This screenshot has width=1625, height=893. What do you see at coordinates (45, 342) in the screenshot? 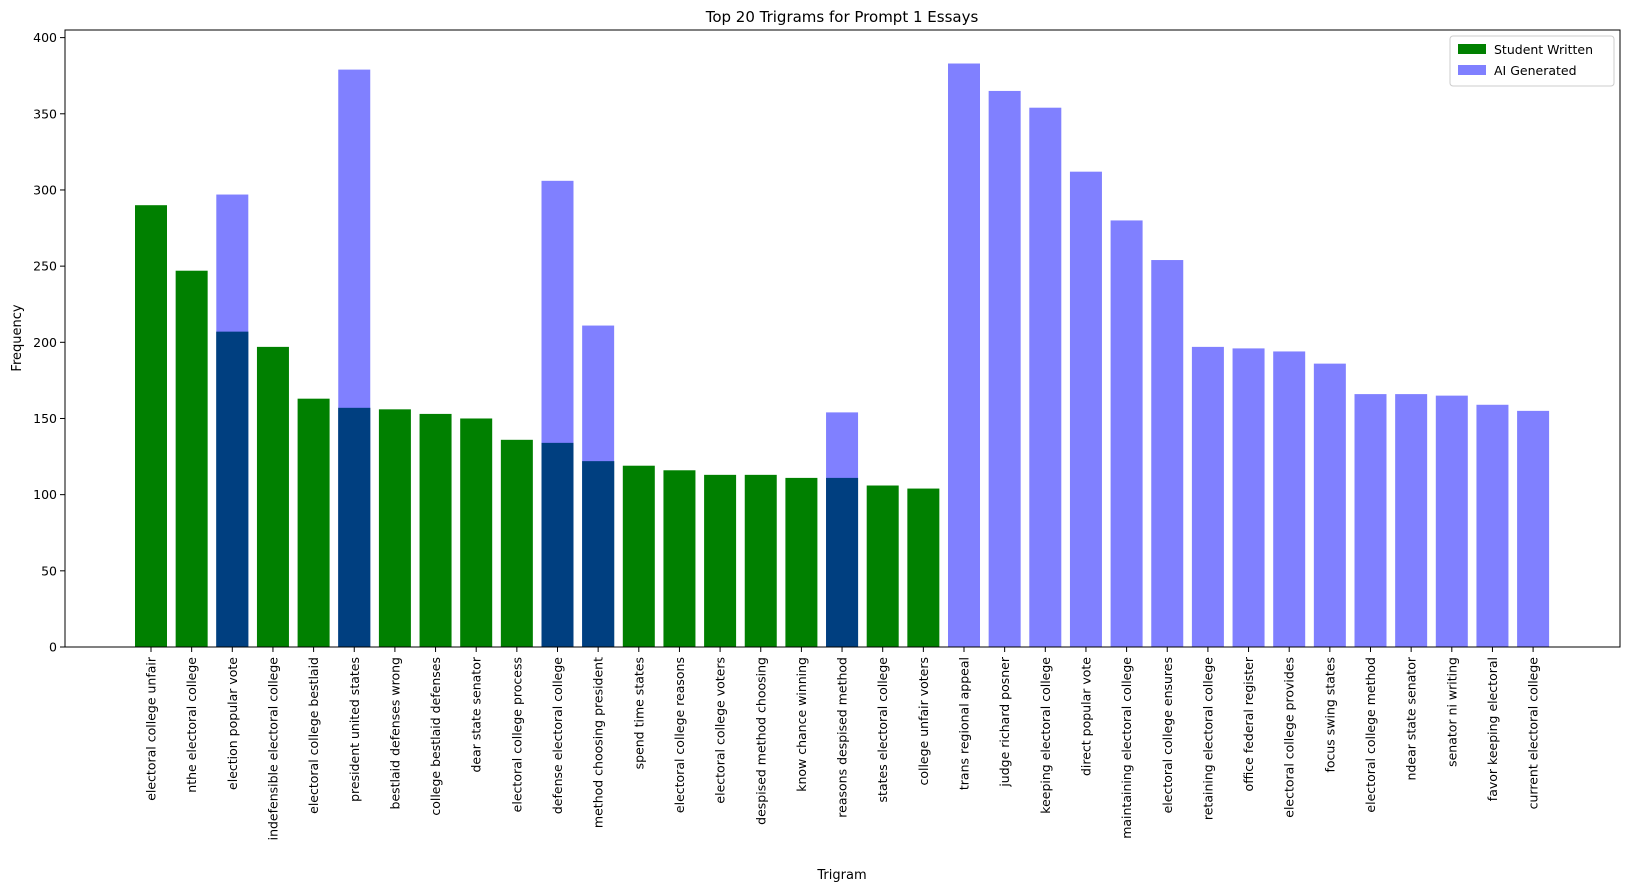
I see `y-tick-label: 200` at bounding box center [45, 342].